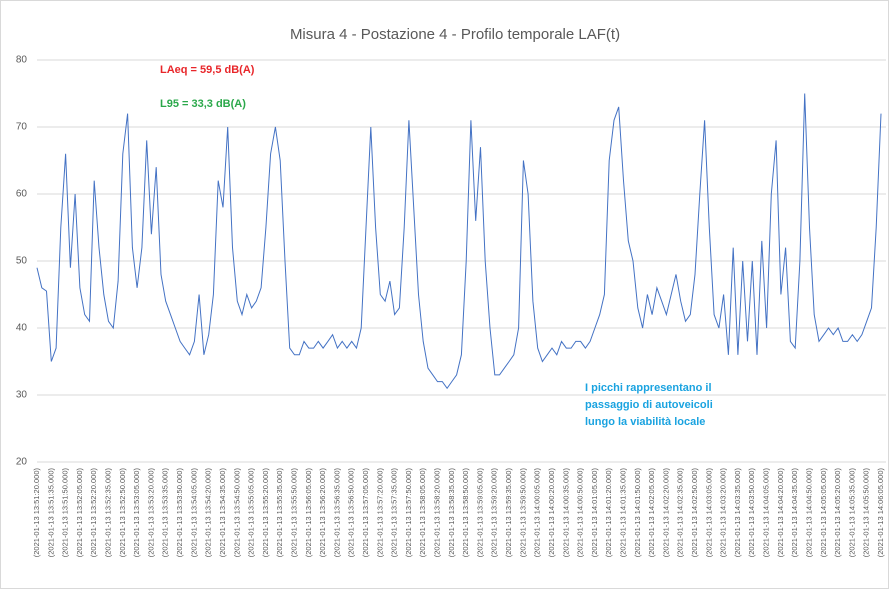 The height and width of the screenshot is (589, 889). I want to click on x-tick-label: (2021-01-13 13:59:20.000), so click(494, 513).